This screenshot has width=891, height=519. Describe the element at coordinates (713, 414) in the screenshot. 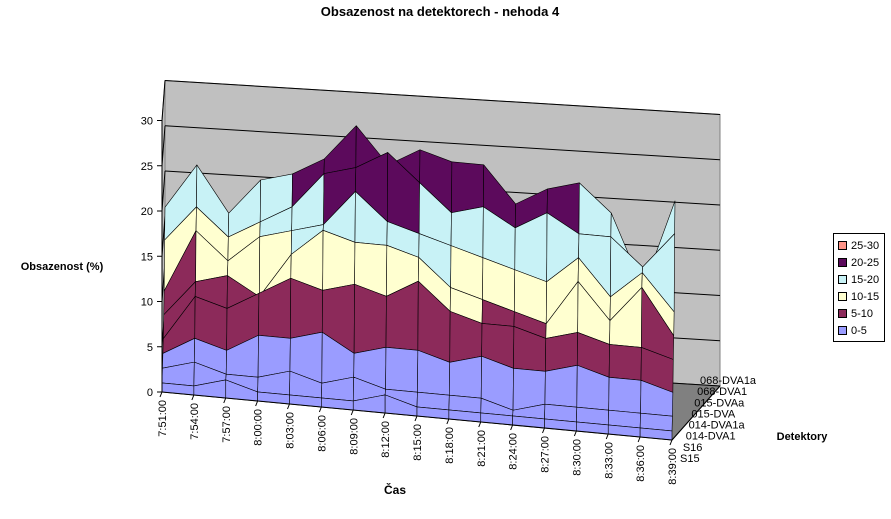

I see `depth-tick-label: 015-DVA` at that location.